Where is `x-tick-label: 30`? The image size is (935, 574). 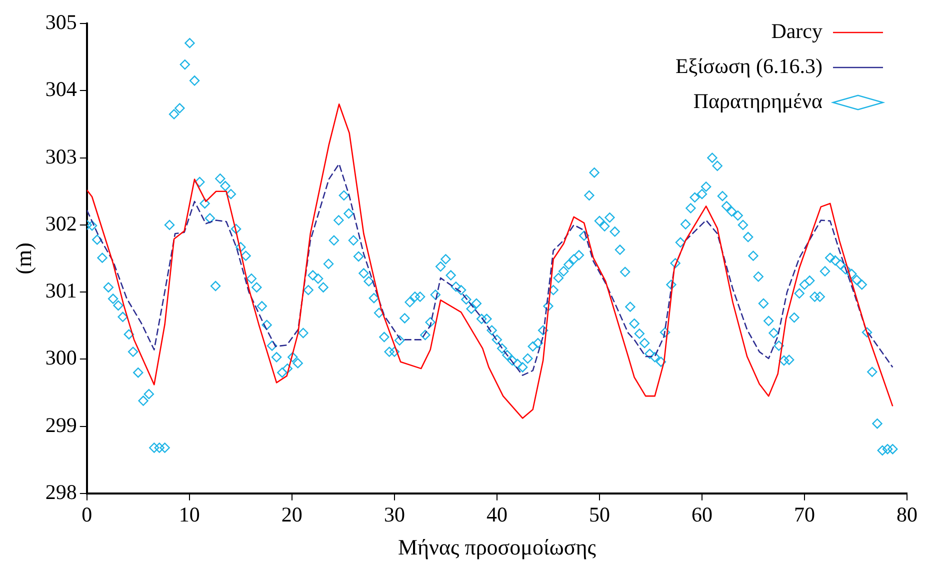
x-tick-label: 30 is located at coordinates (394, 514).